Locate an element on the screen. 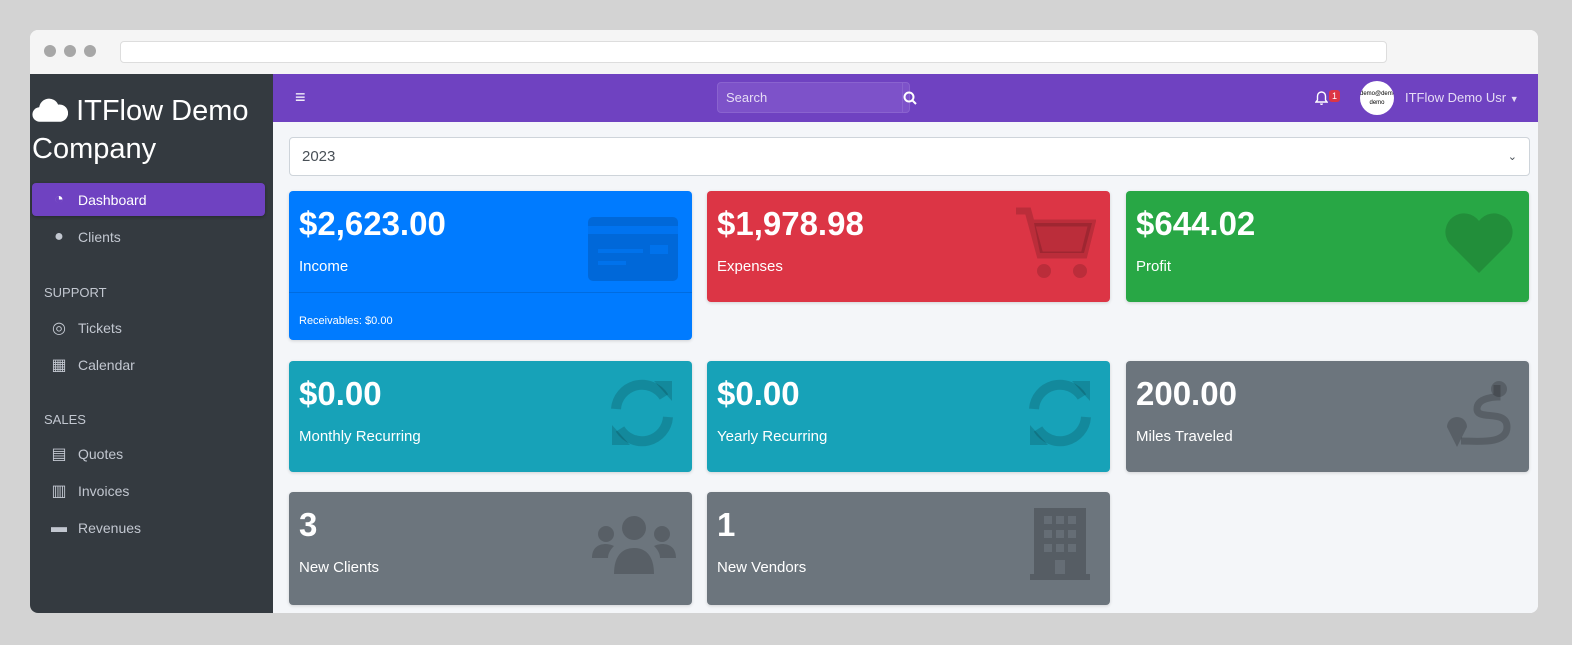 Image resolution: width=1572 pixels, height=645 pixels. year-select-value: 2023 is located at coordinates (319, 156).